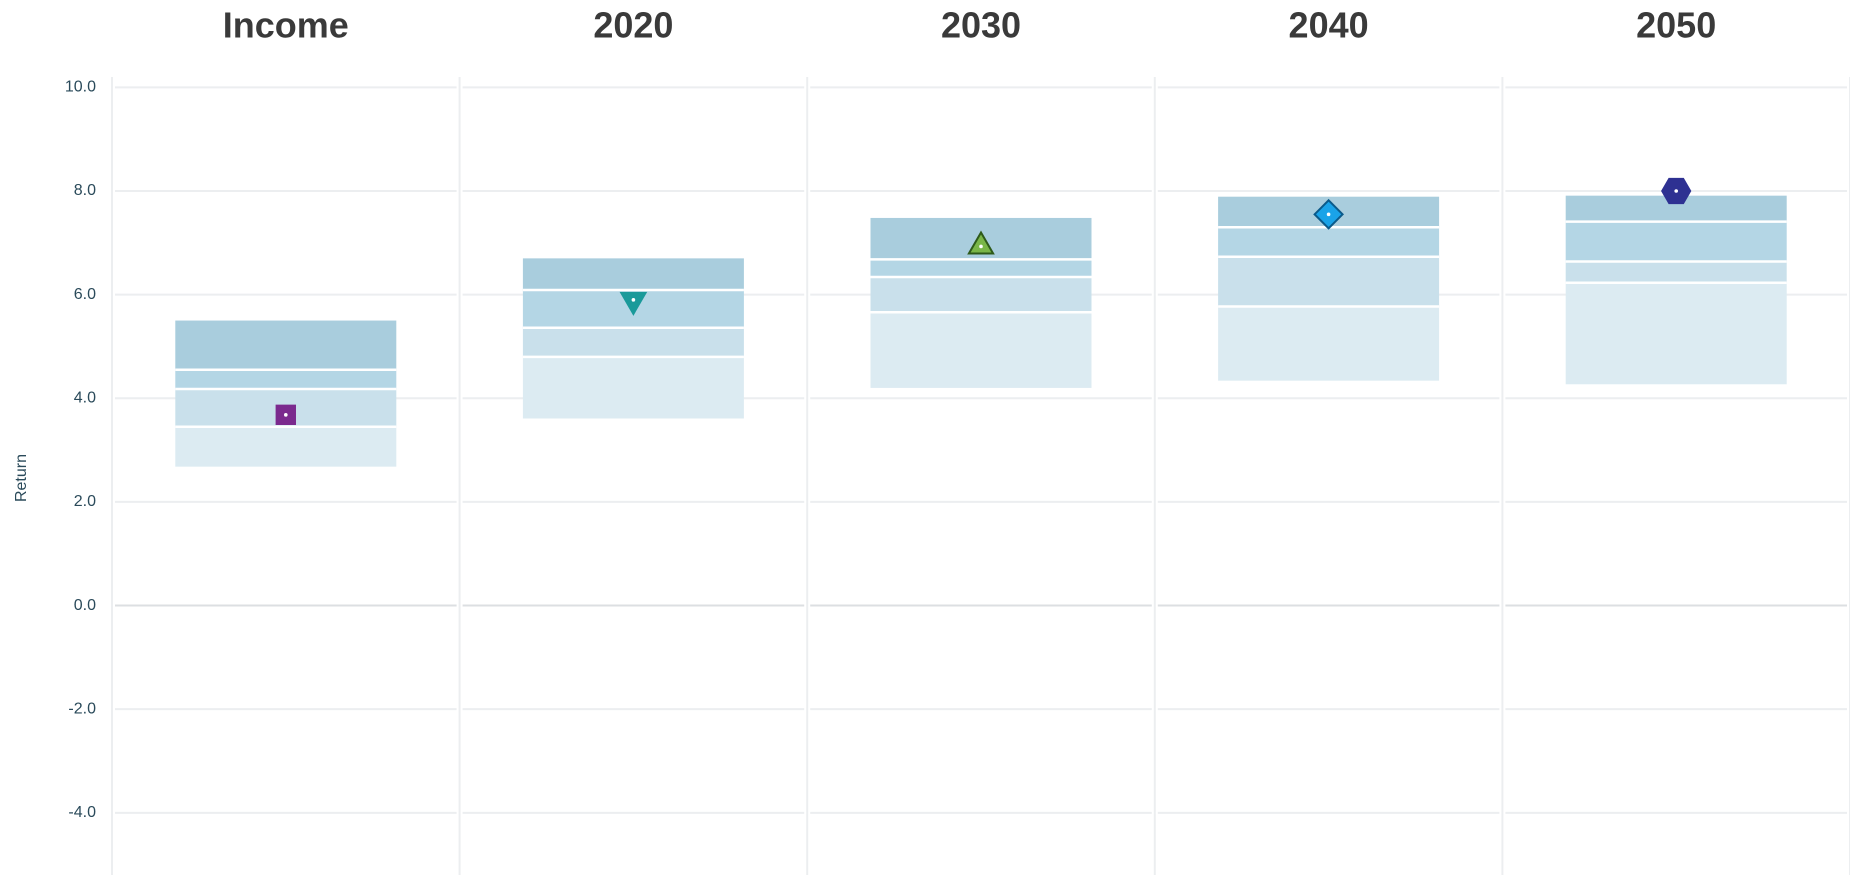 The image size is (1850, 877). Describe the element at coordinates (85, 501) in the screenshot. I see `y-tick-label: 2.0` at that location.